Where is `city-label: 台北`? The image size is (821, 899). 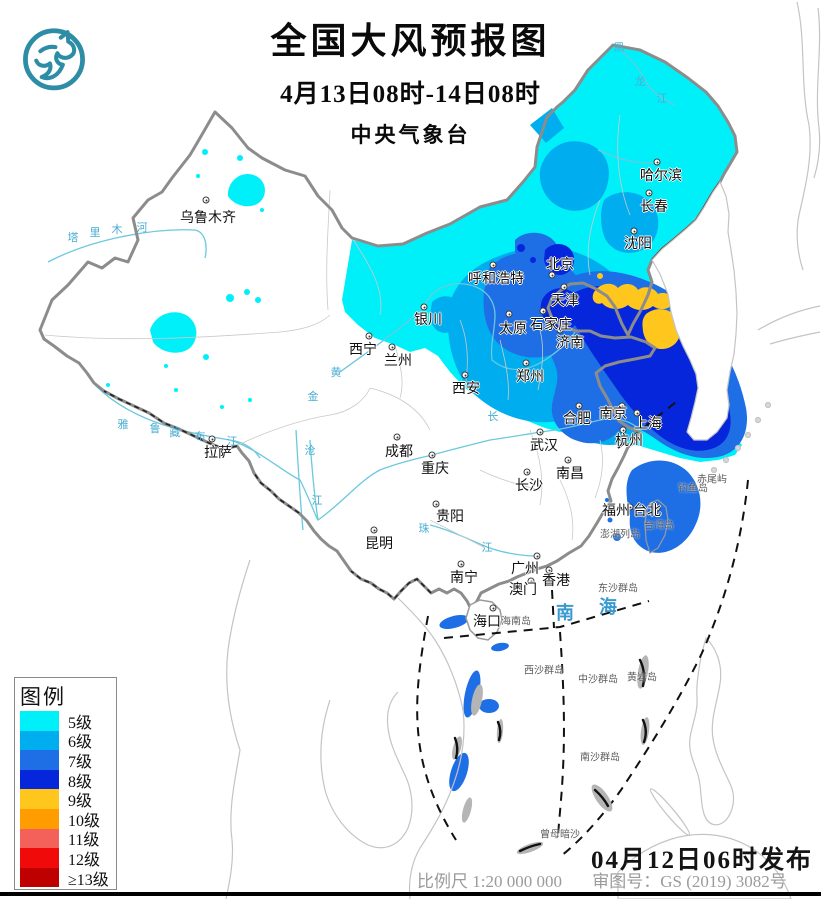 city-label: 台北 is located at coordinates (647, 510).